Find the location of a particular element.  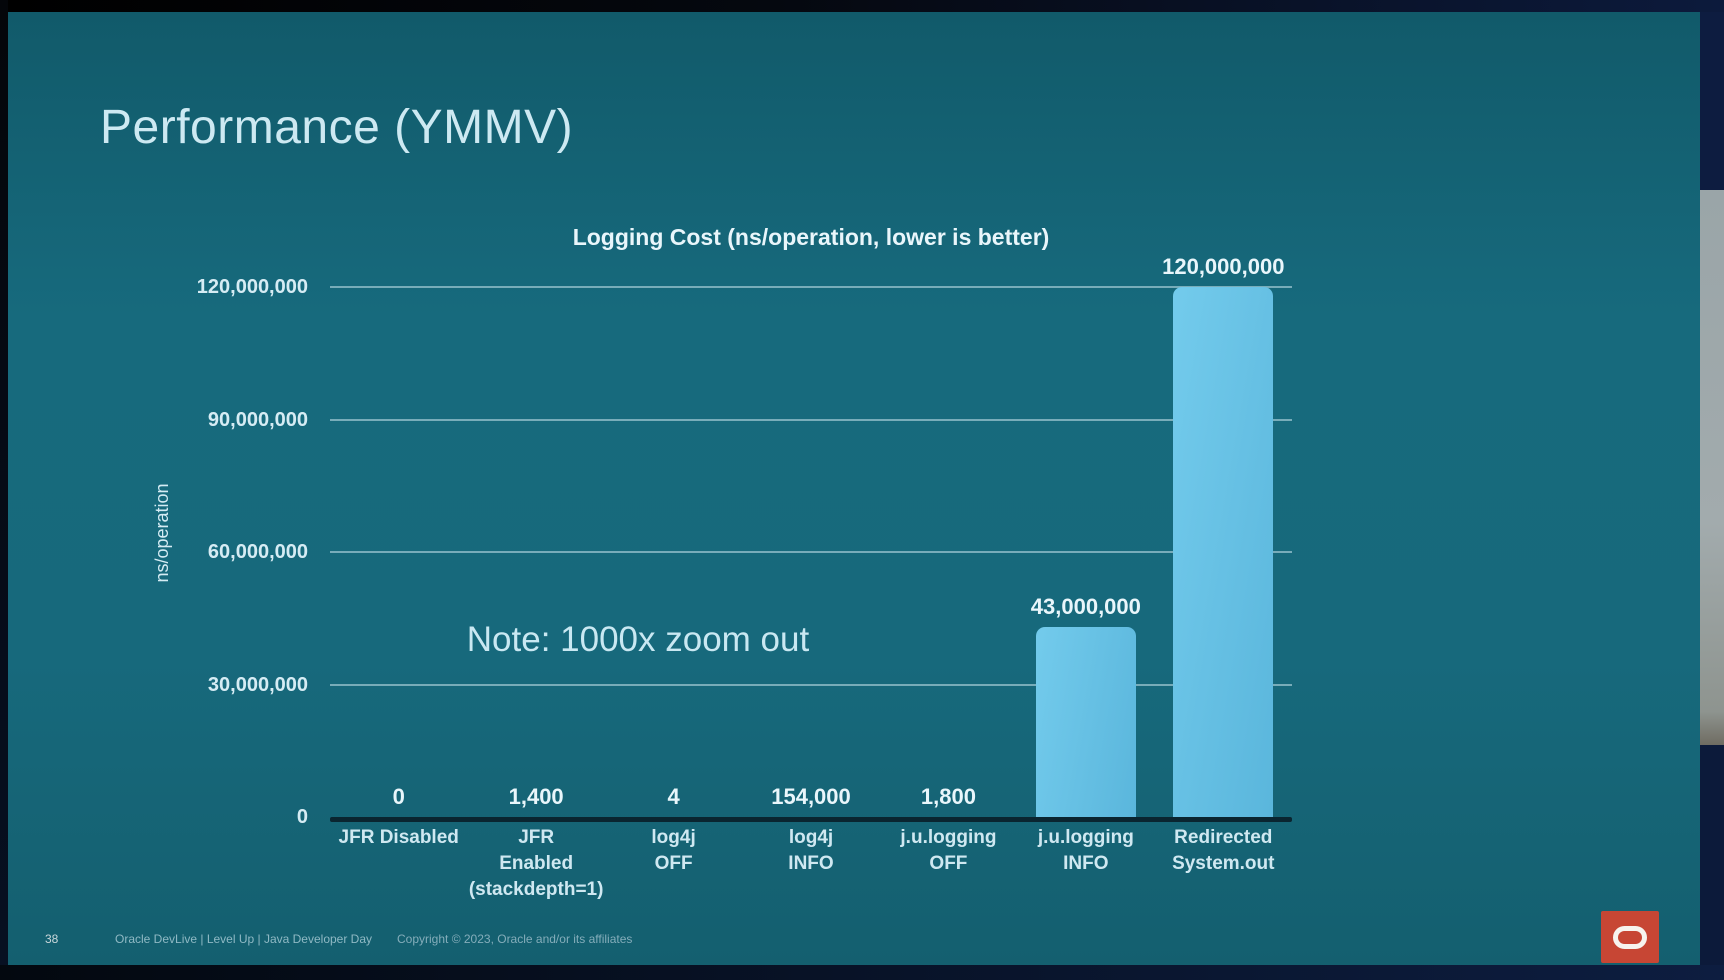

category-label-1: JFR Enabled (stackdepth=1) is located at coordinates (536, 863).